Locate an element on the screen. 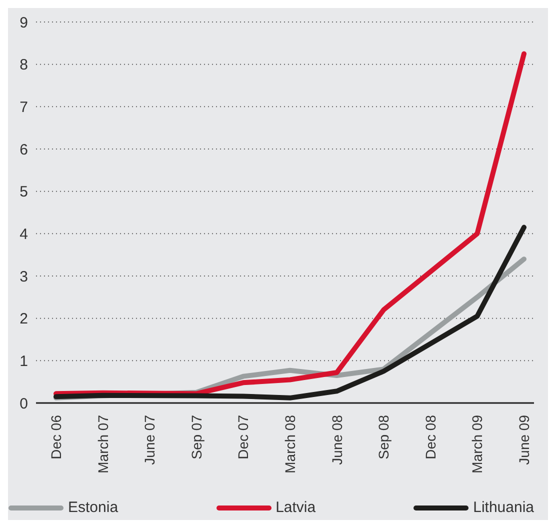  x-tick-label: June 09 is located at coordinates (524, 439).